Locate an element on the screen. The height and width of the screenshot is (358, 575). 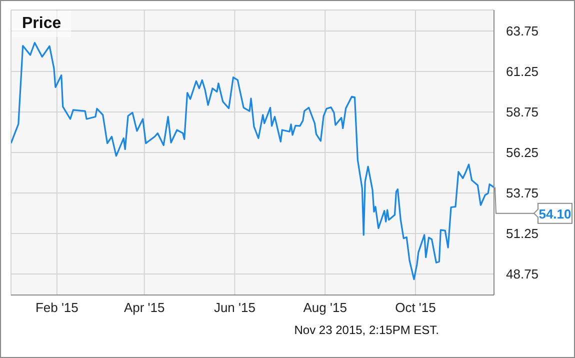
x-tick-label: Oct '15 is located at coordinates (415, 308).